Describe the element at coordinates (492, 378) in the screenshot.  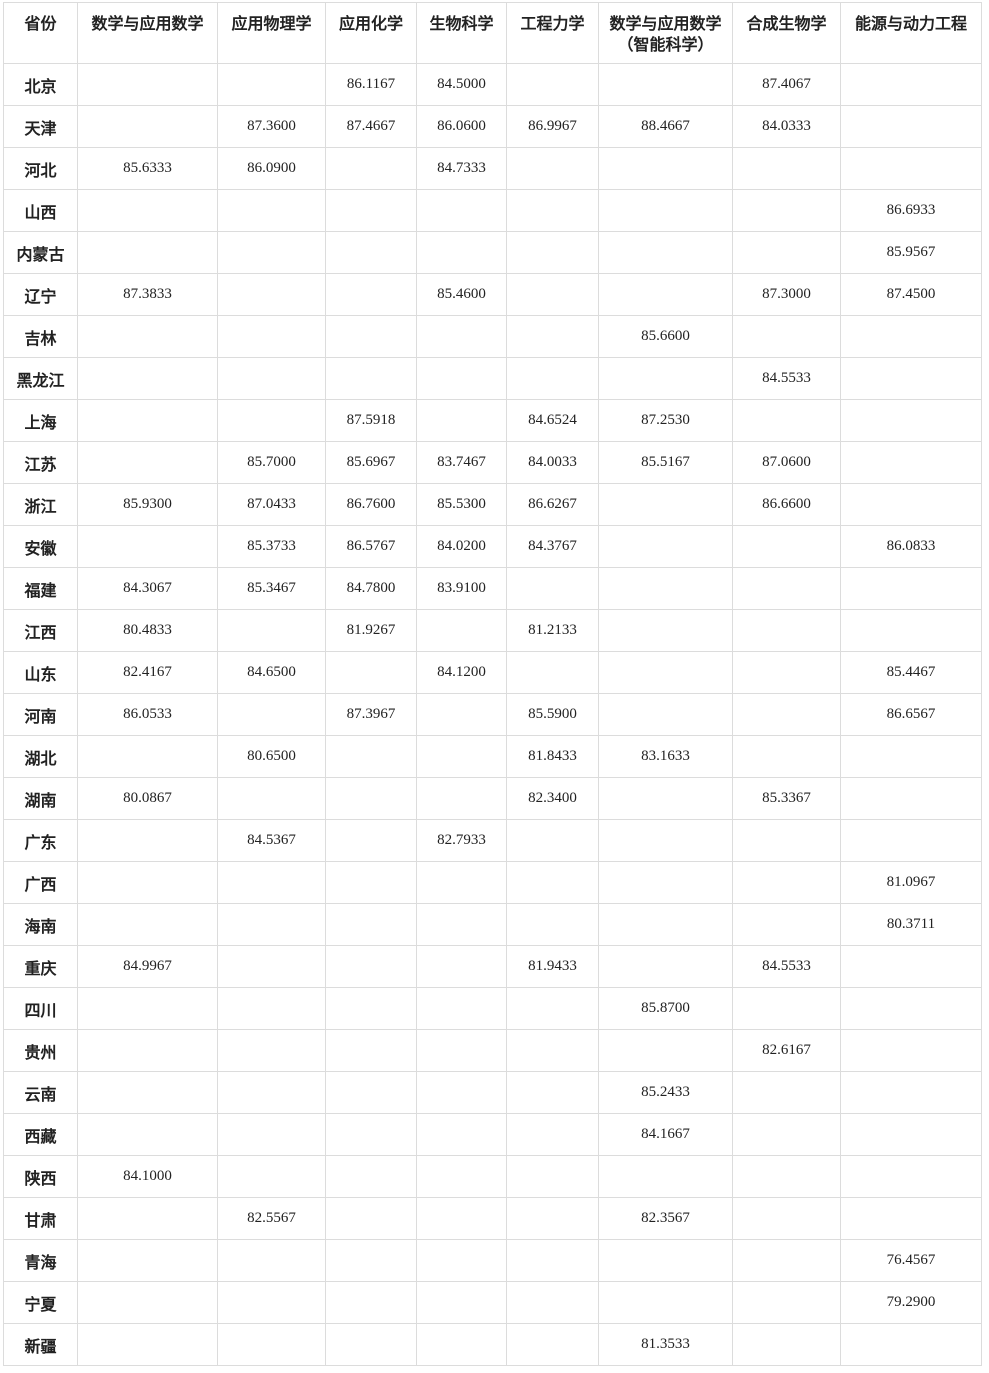
I see `table-row: 黑龙江 84.5533` at that location.